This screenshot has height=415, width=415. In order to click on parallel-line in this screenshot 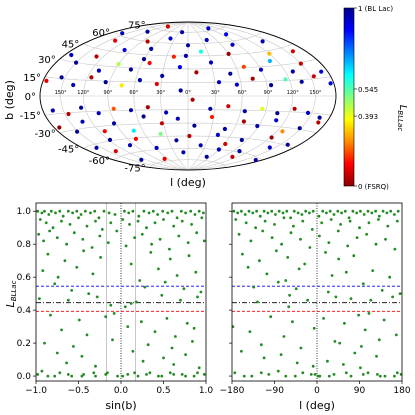, I will do `click(188, 112)`.